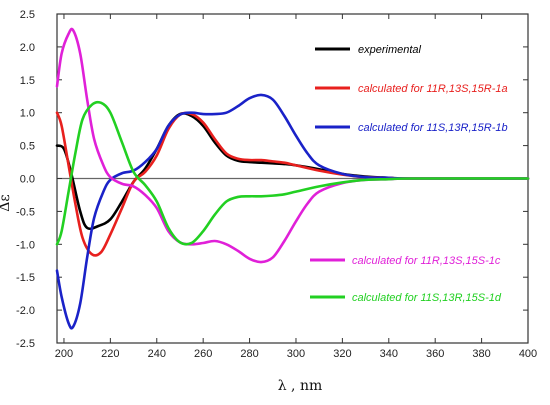 This screenshot has height=405, width=550. I want to click on y-tick-label: -0.5, so click(25, 212).